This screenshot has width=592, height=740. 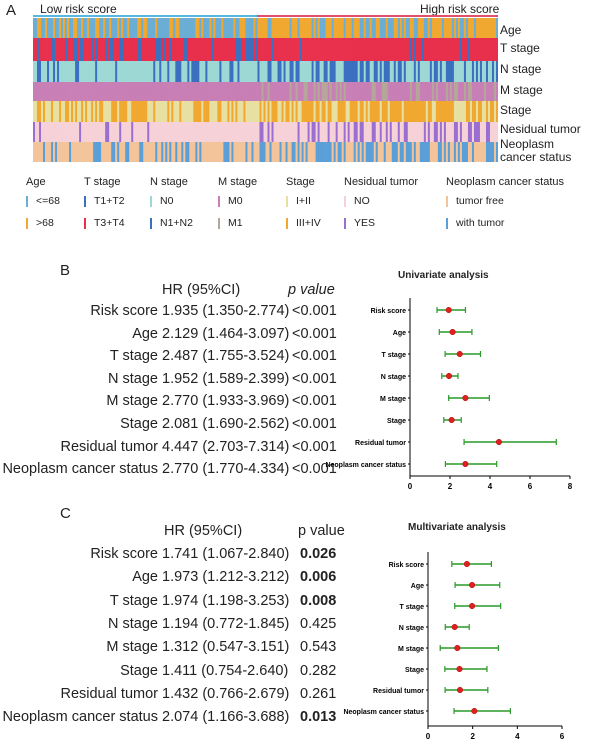 What do you see at coordinates (65, 513) in the screenshot?
I see `panel-c-letter: C` at bounding box center [65, 513].